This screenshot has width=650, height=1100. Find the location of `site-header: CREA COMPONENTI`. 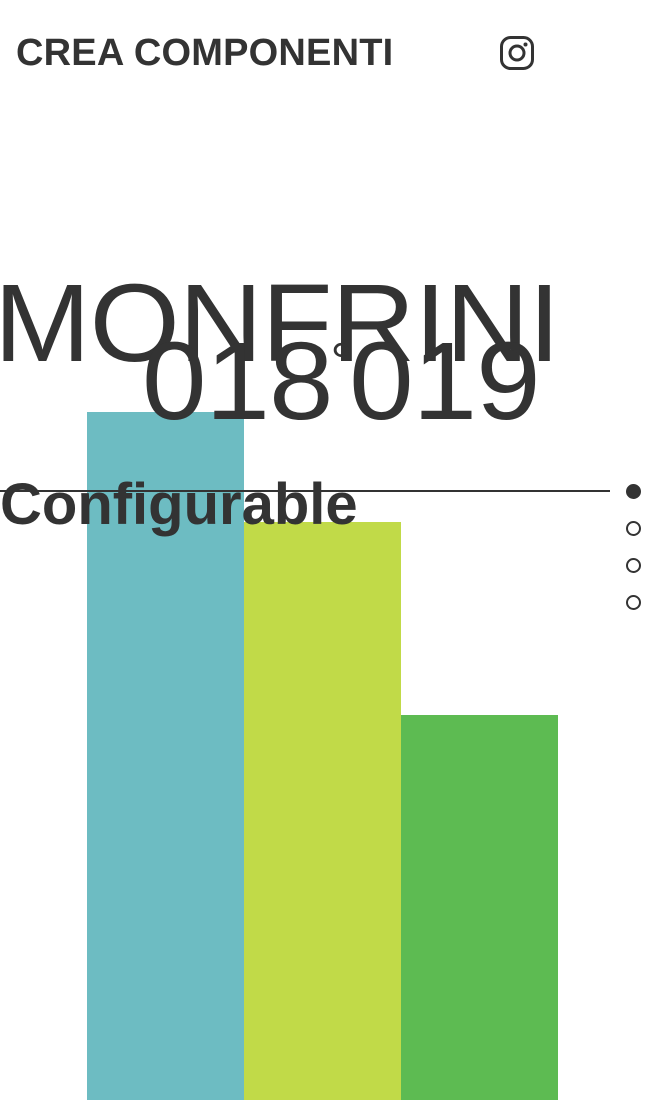

site-header: CREA COMPONENTI is located at coordinates (325, 55).